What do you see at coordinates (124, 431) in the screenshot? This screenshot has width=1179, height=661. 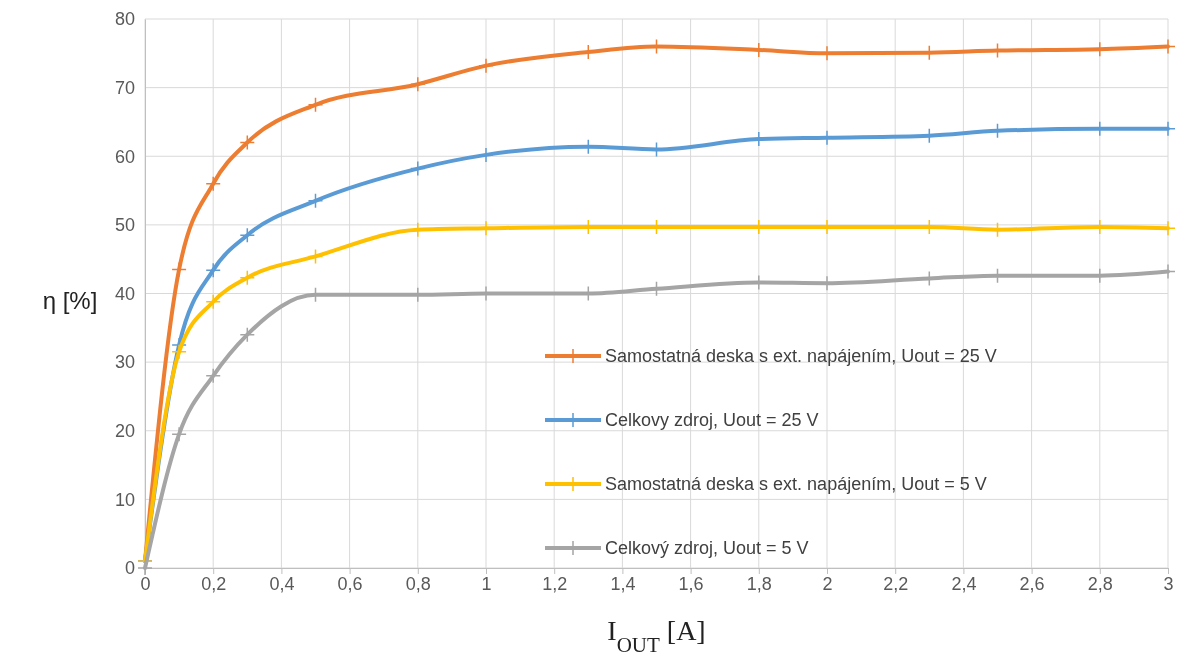 I see `y-tick-label: 20` at bounding box center [124, 431].